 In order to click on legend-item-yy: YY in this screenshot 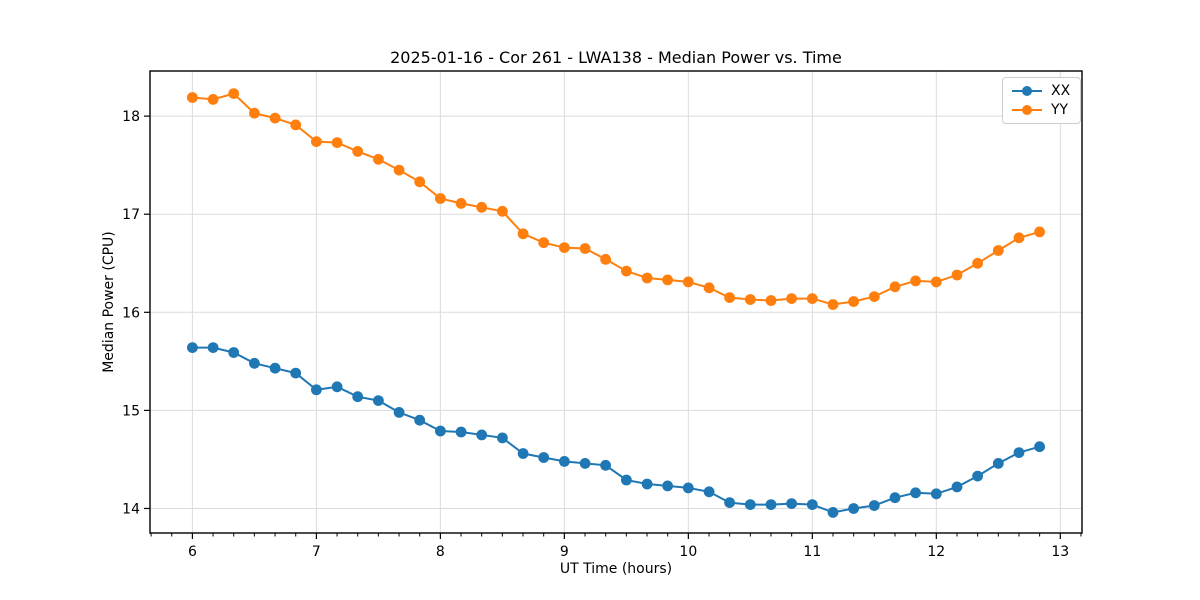, I will do `click(1040, 110)`.